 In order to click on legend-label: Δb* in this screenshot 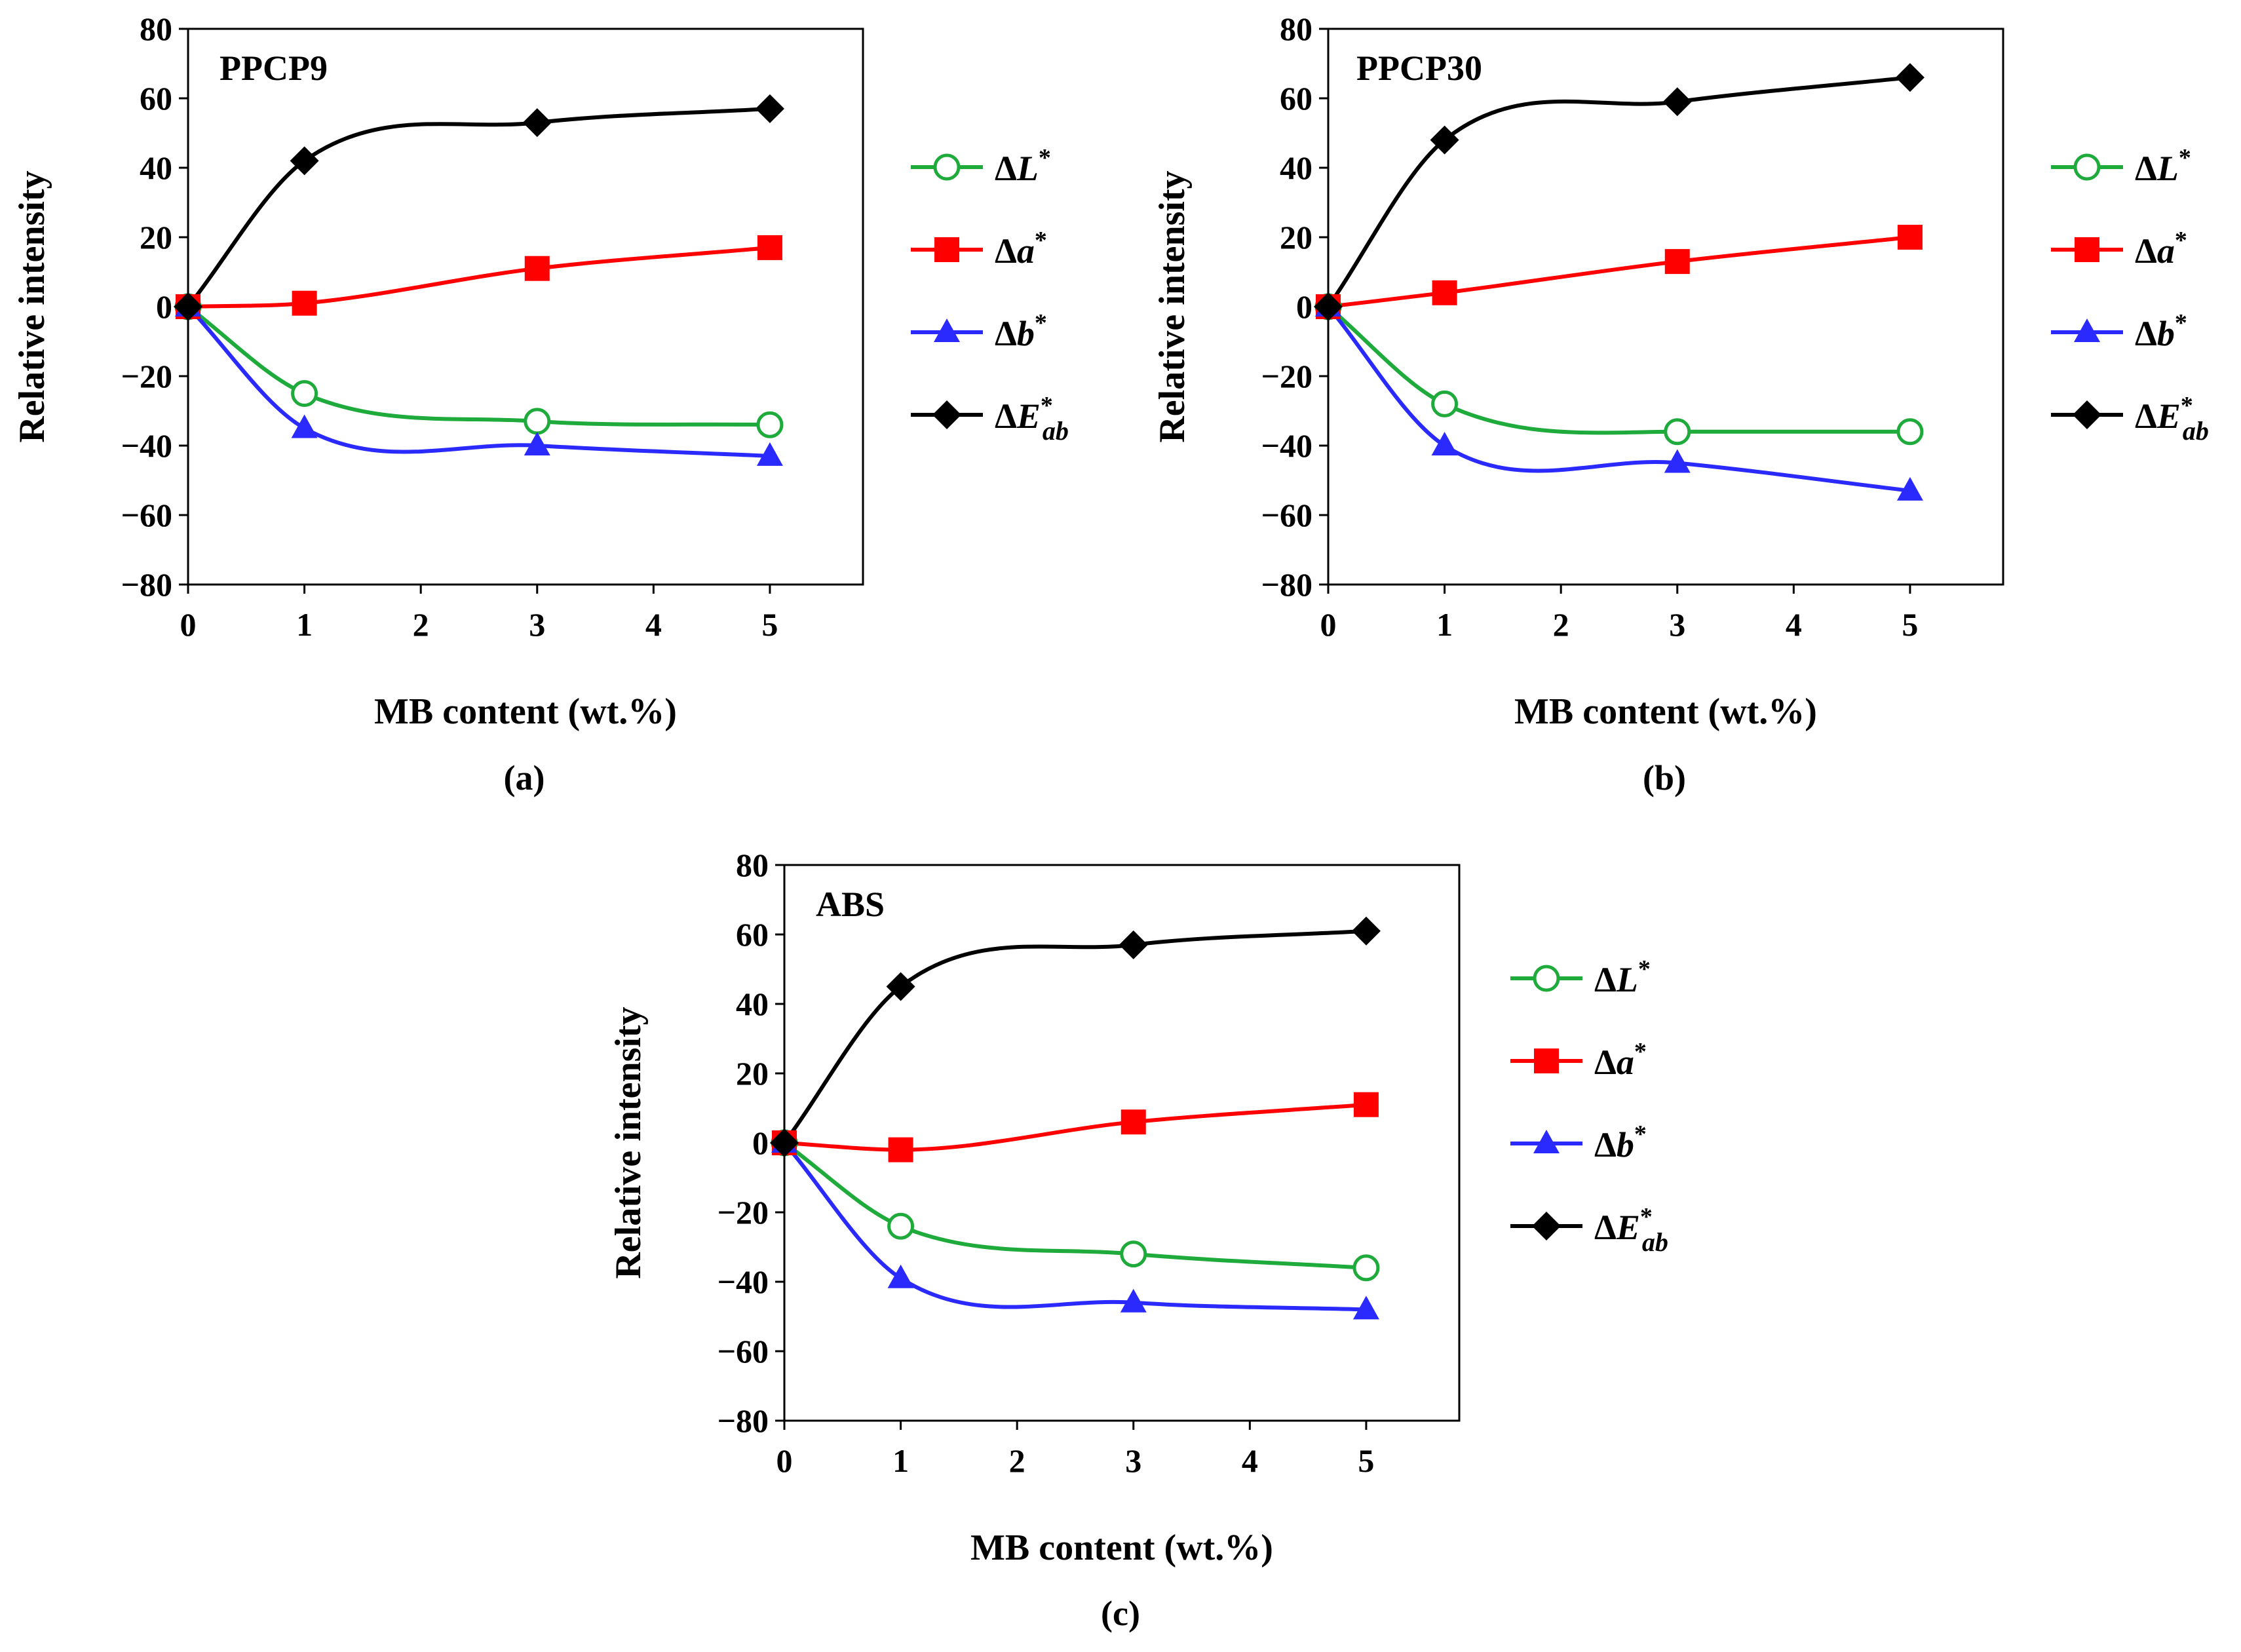, I will do `click(2161, 331)`.